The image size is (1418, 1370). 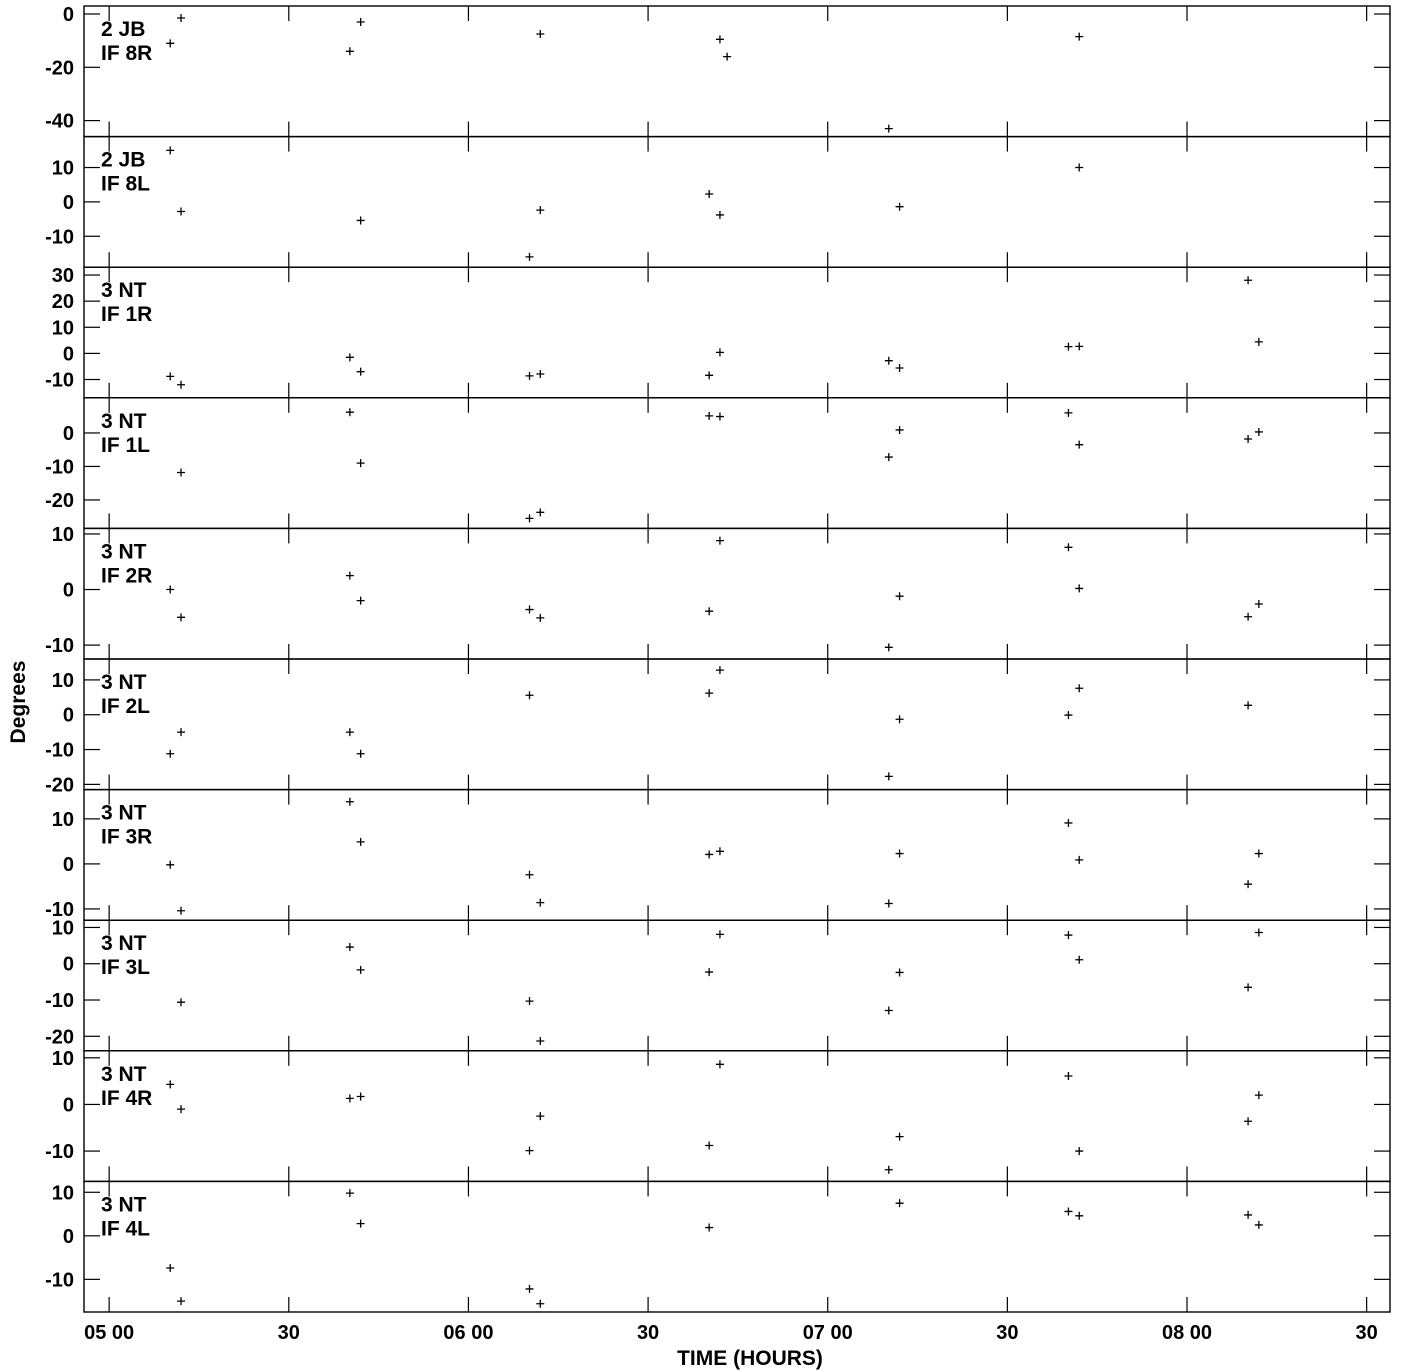 What do you see at coordinates (125, 445) in the screenshot?
I see `panel-label-if: IF 1L` at bounding box center [125, 445].